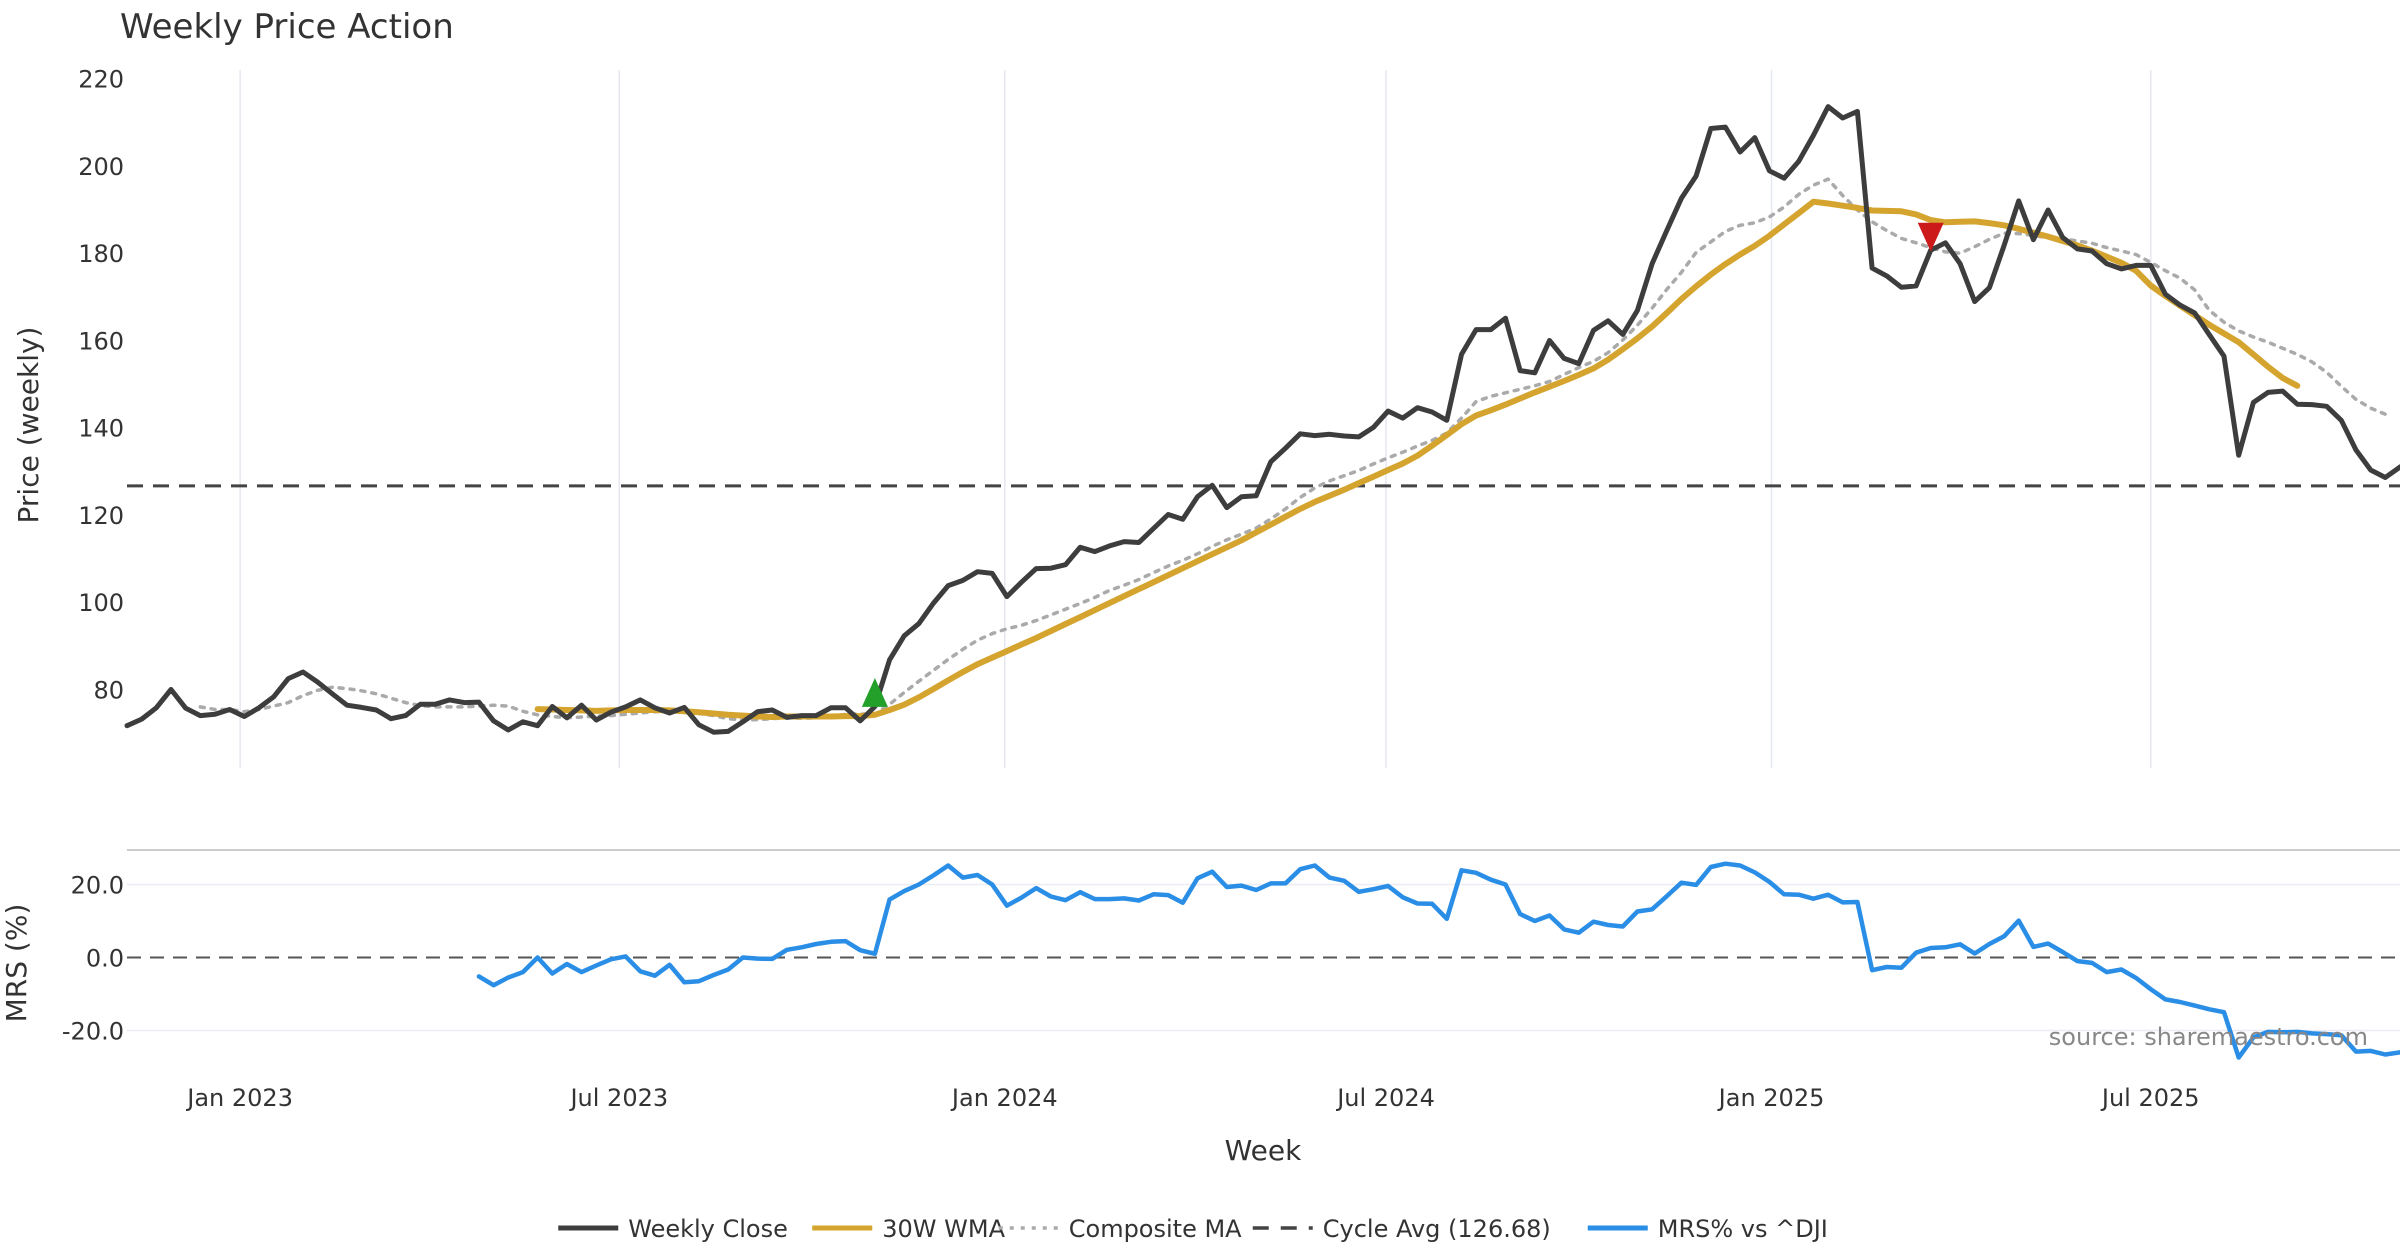  Describe the element at coordinates (1437, 1229) in the screenshot. I see `legend-label: Cycle Avg (126.68)` at that location.